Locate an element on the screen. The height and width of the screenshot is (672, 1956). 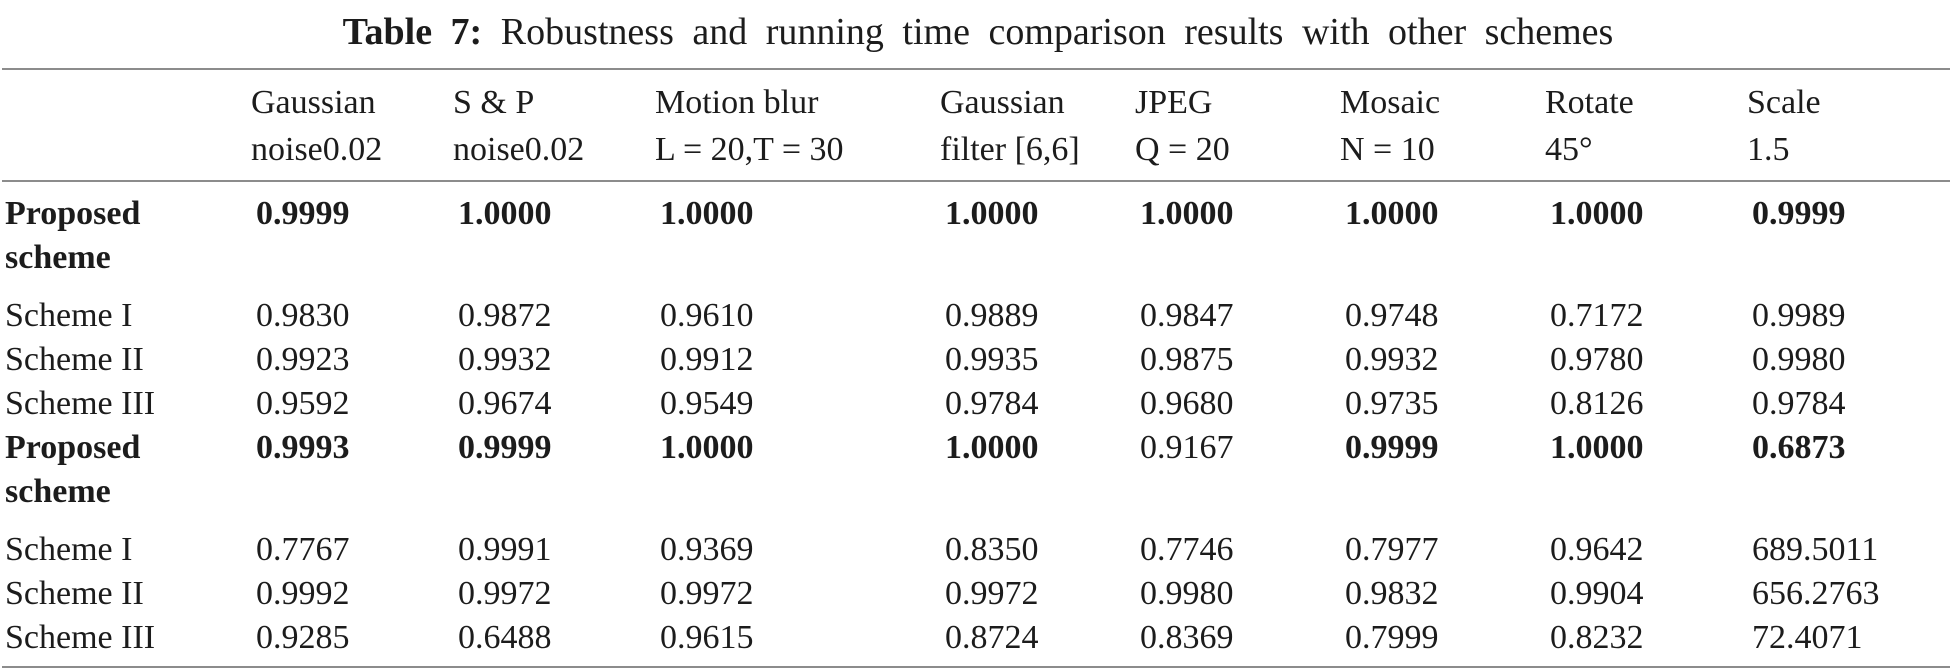
cell-value: 689.5011 is located at coordinates (1815, 549).